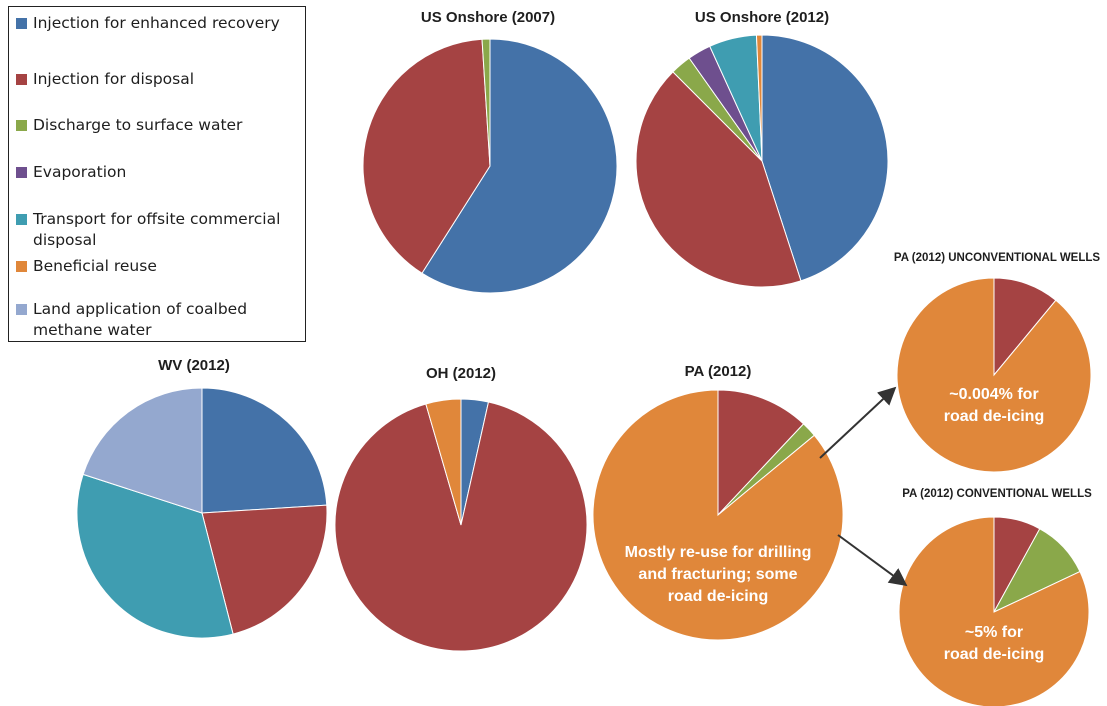 This screenshot has height=706, width=1107. I want to click on us2012-slice-injection-for-disposal, so click(718, 179).